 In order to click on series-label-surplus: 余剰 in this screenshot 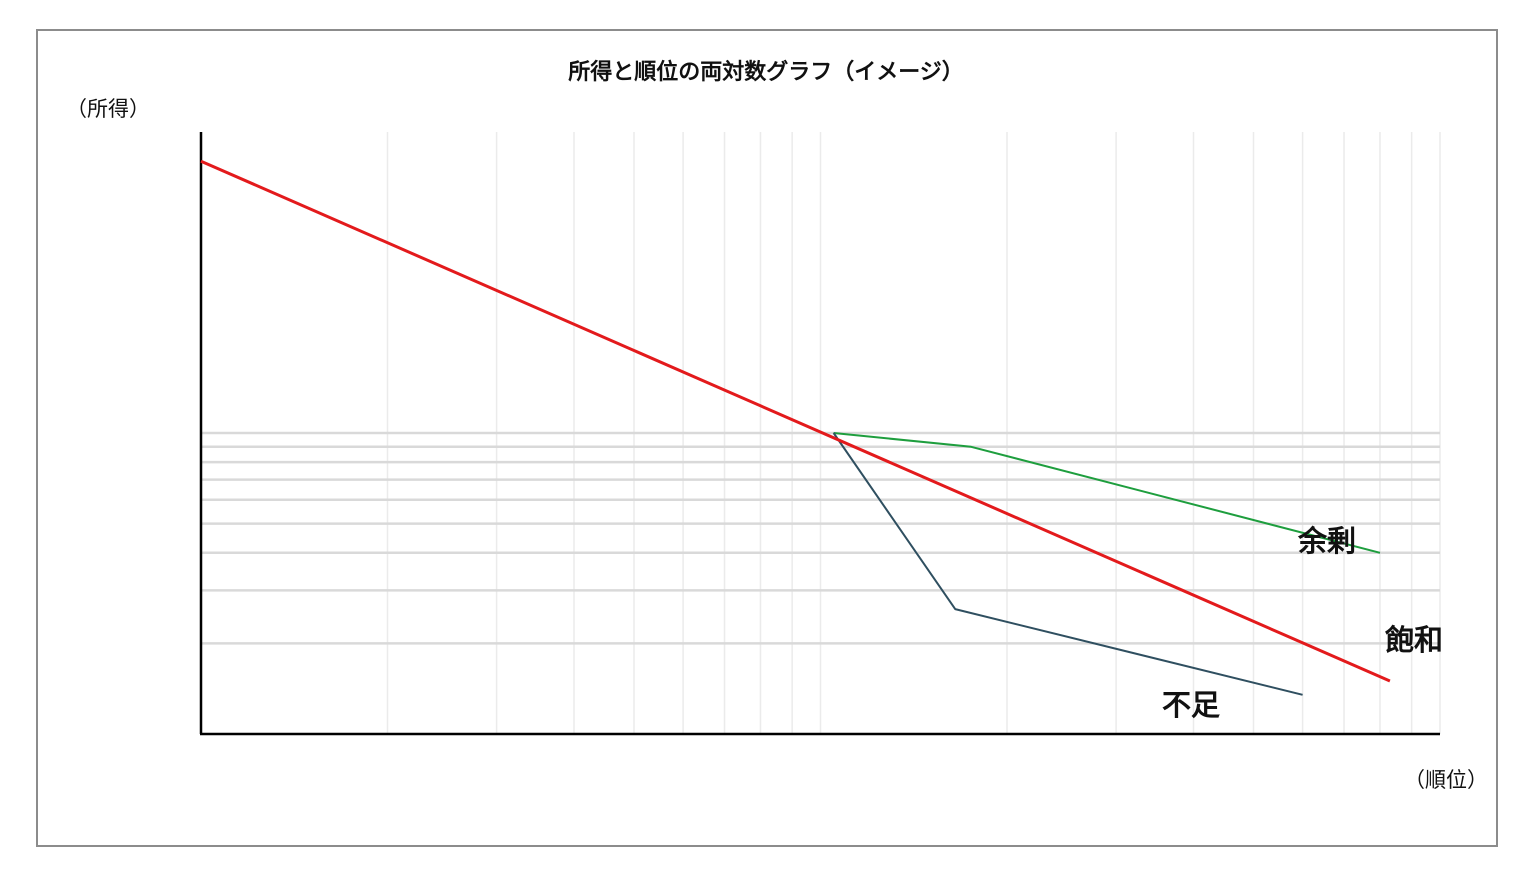, I will do `click(1326, 541)`.